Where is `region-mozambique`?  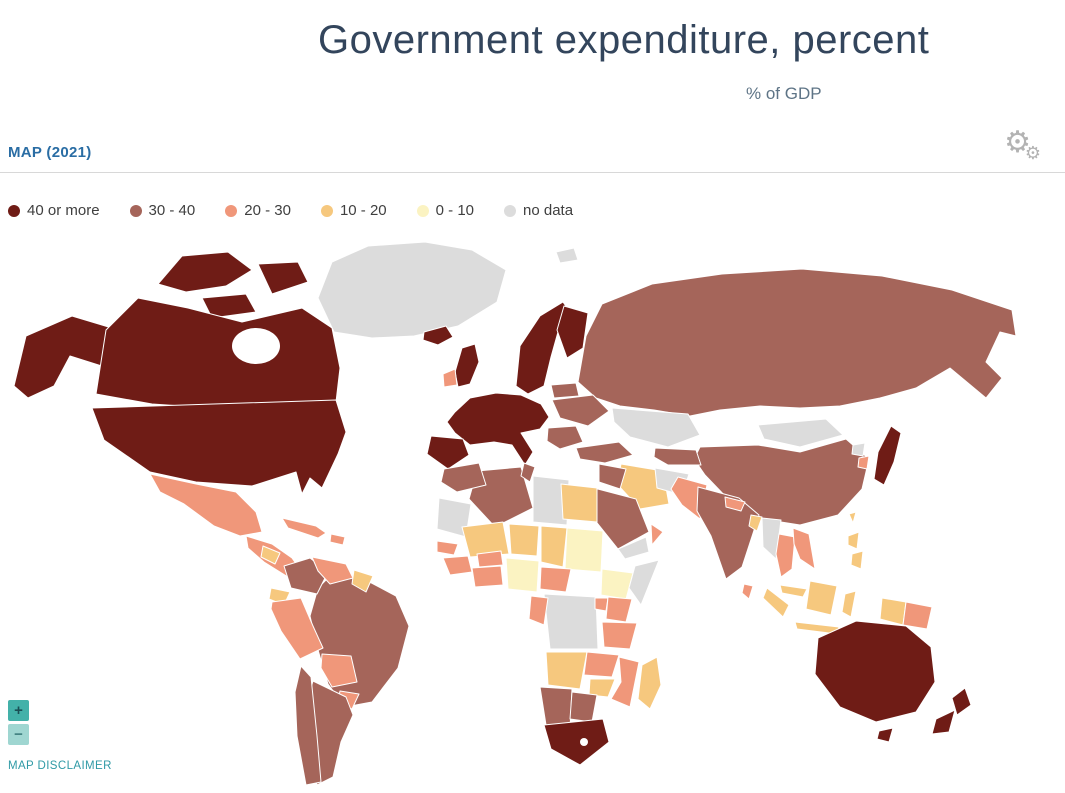 region-mozambique is located at coordinates (625, 682).